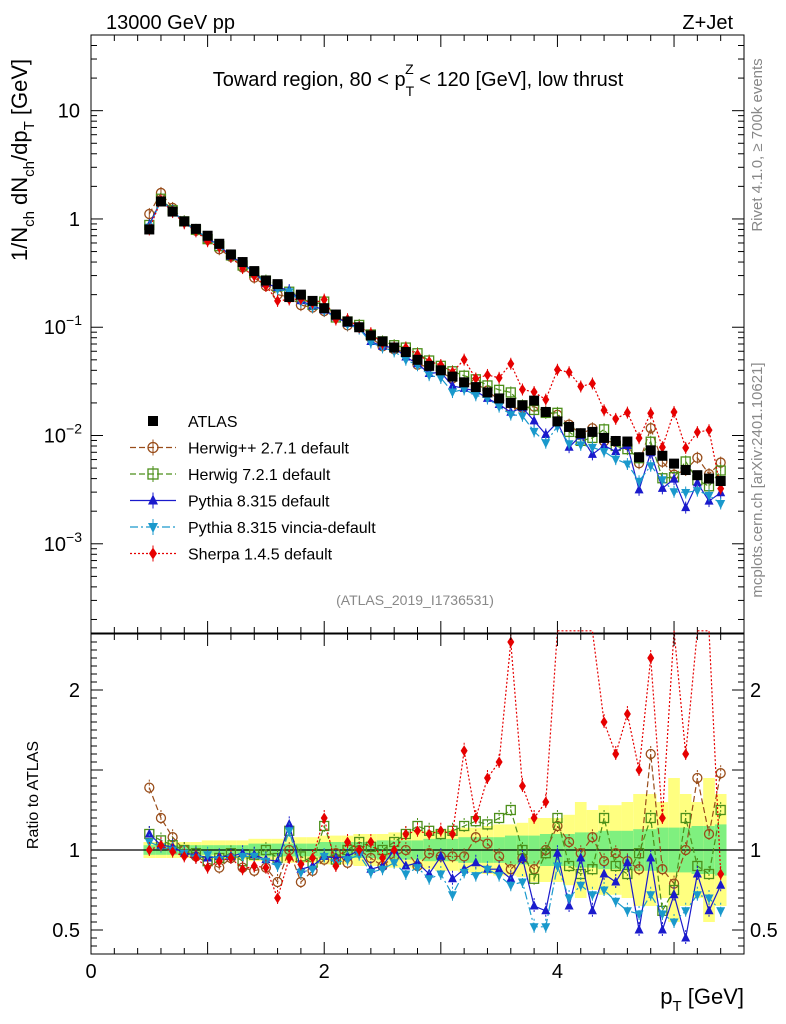  Describe the element at coordinates (63, 542) in the screenshot. I see `y-tick-label: 10⁻³` at that location.